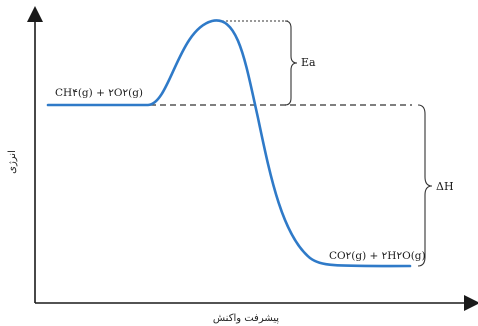 The image size is (478, 326). I want to click on activation-energy-bracket, so click(291, 63).